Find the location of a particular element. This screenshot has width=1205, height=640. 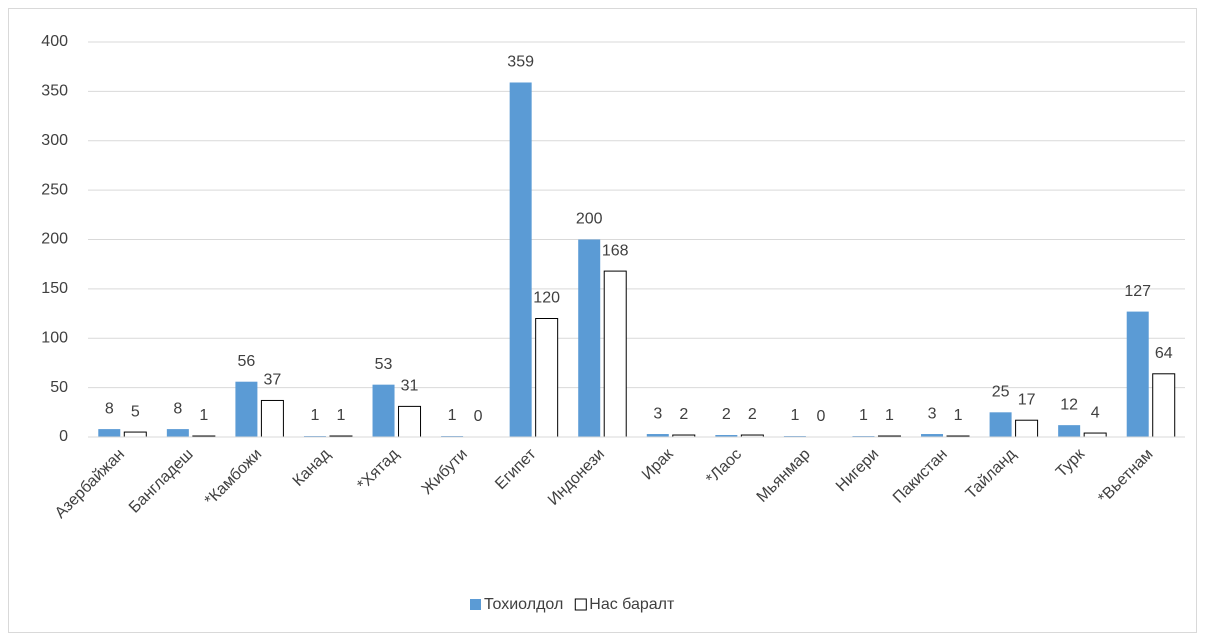

data-label: 25 is located at coordinates (1001, 392).